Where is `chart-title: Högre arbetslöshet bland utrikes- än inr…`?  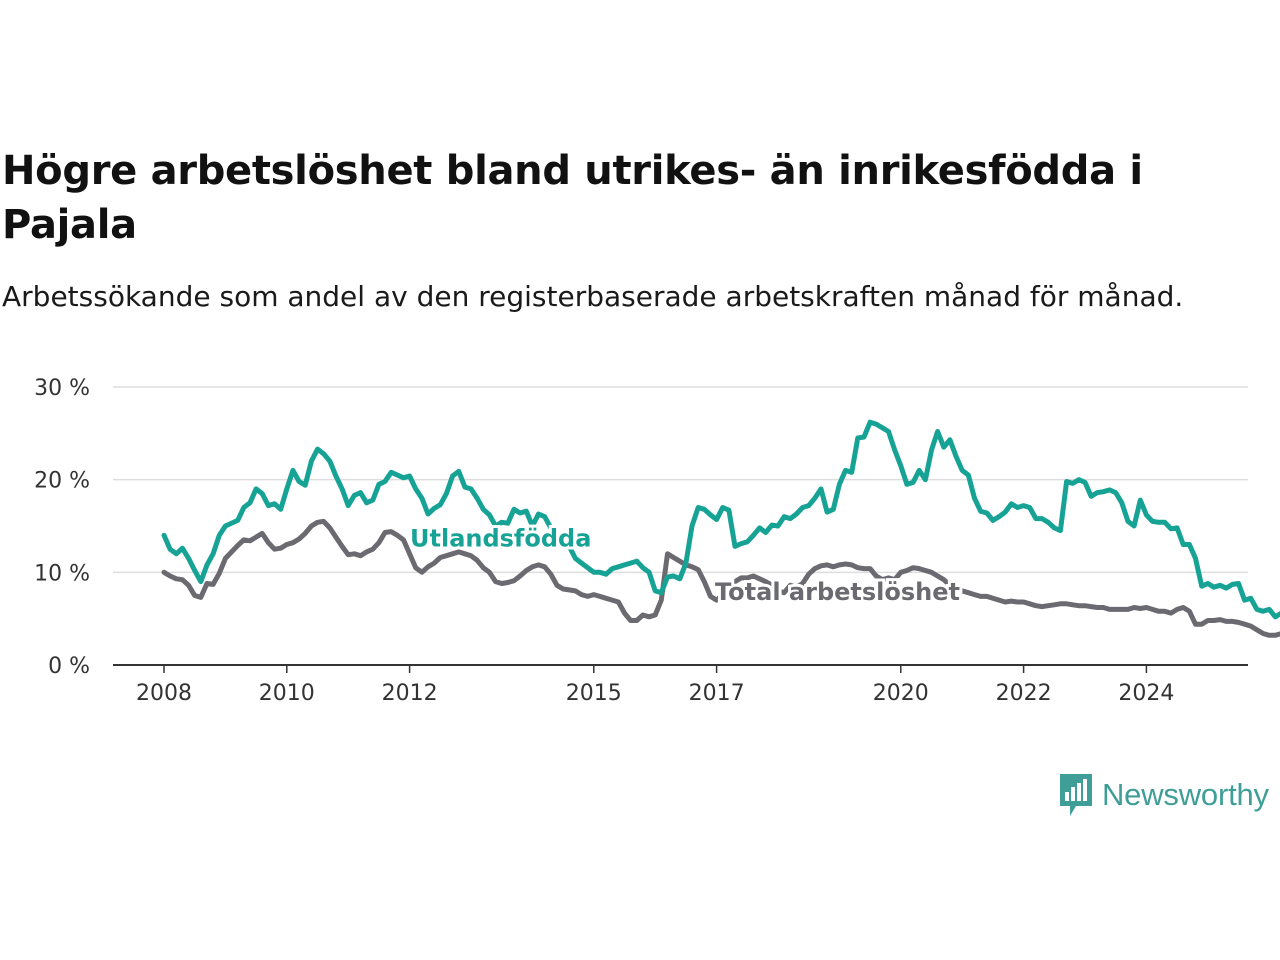
chart-title: Högre arbetslöshet bland utrikes- än inr… is located at coordinates (572, 198).